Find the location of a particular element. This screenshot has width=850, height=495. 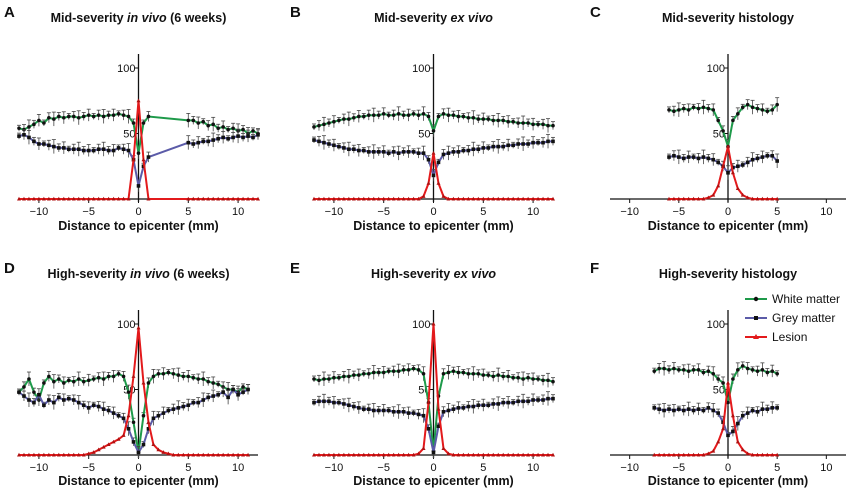

panel-title-part-d-2: (6 weeks) is located at coordinates (200, 274).